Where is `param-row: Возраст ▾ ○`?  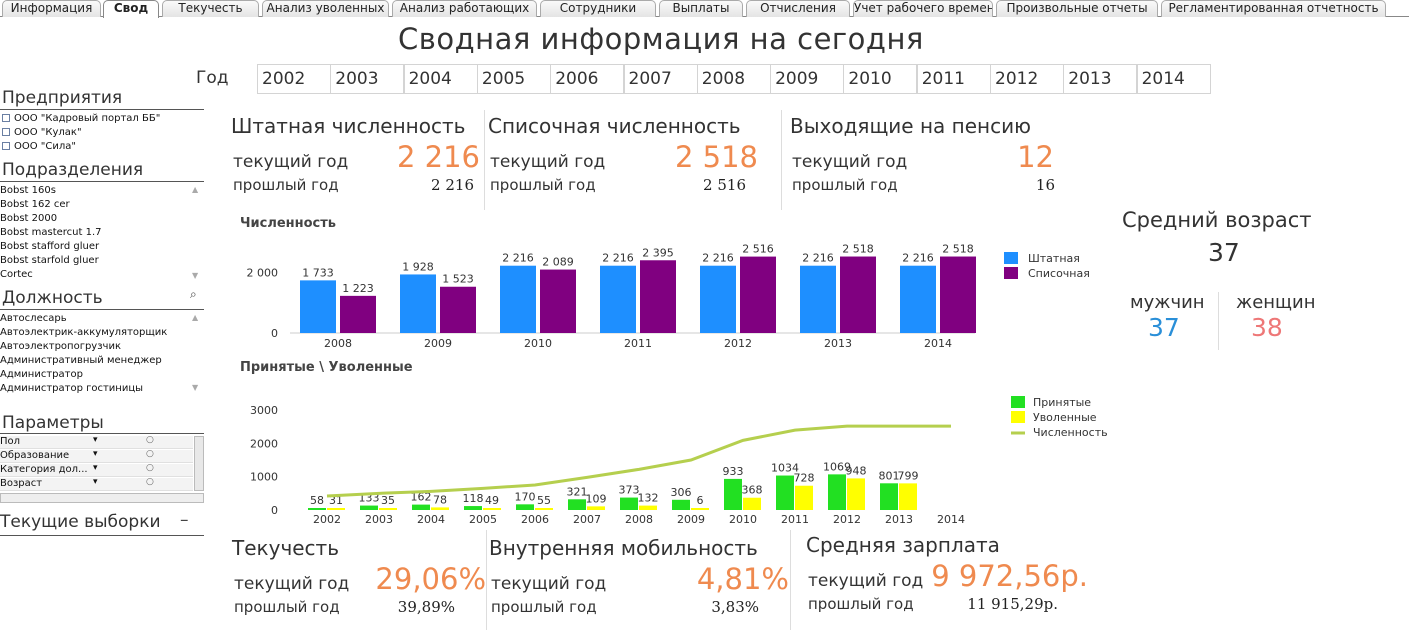 param-row: Возраст ▾ ○ is located at coordinates (96, 484).